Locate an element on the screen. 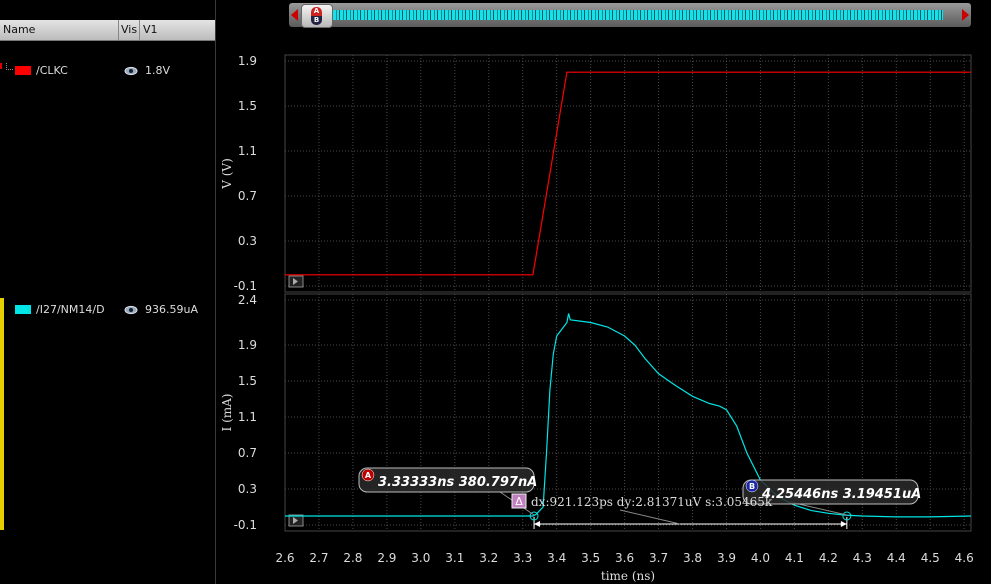  x-tick-label: 3.0 is located at coordinates (420, 558).